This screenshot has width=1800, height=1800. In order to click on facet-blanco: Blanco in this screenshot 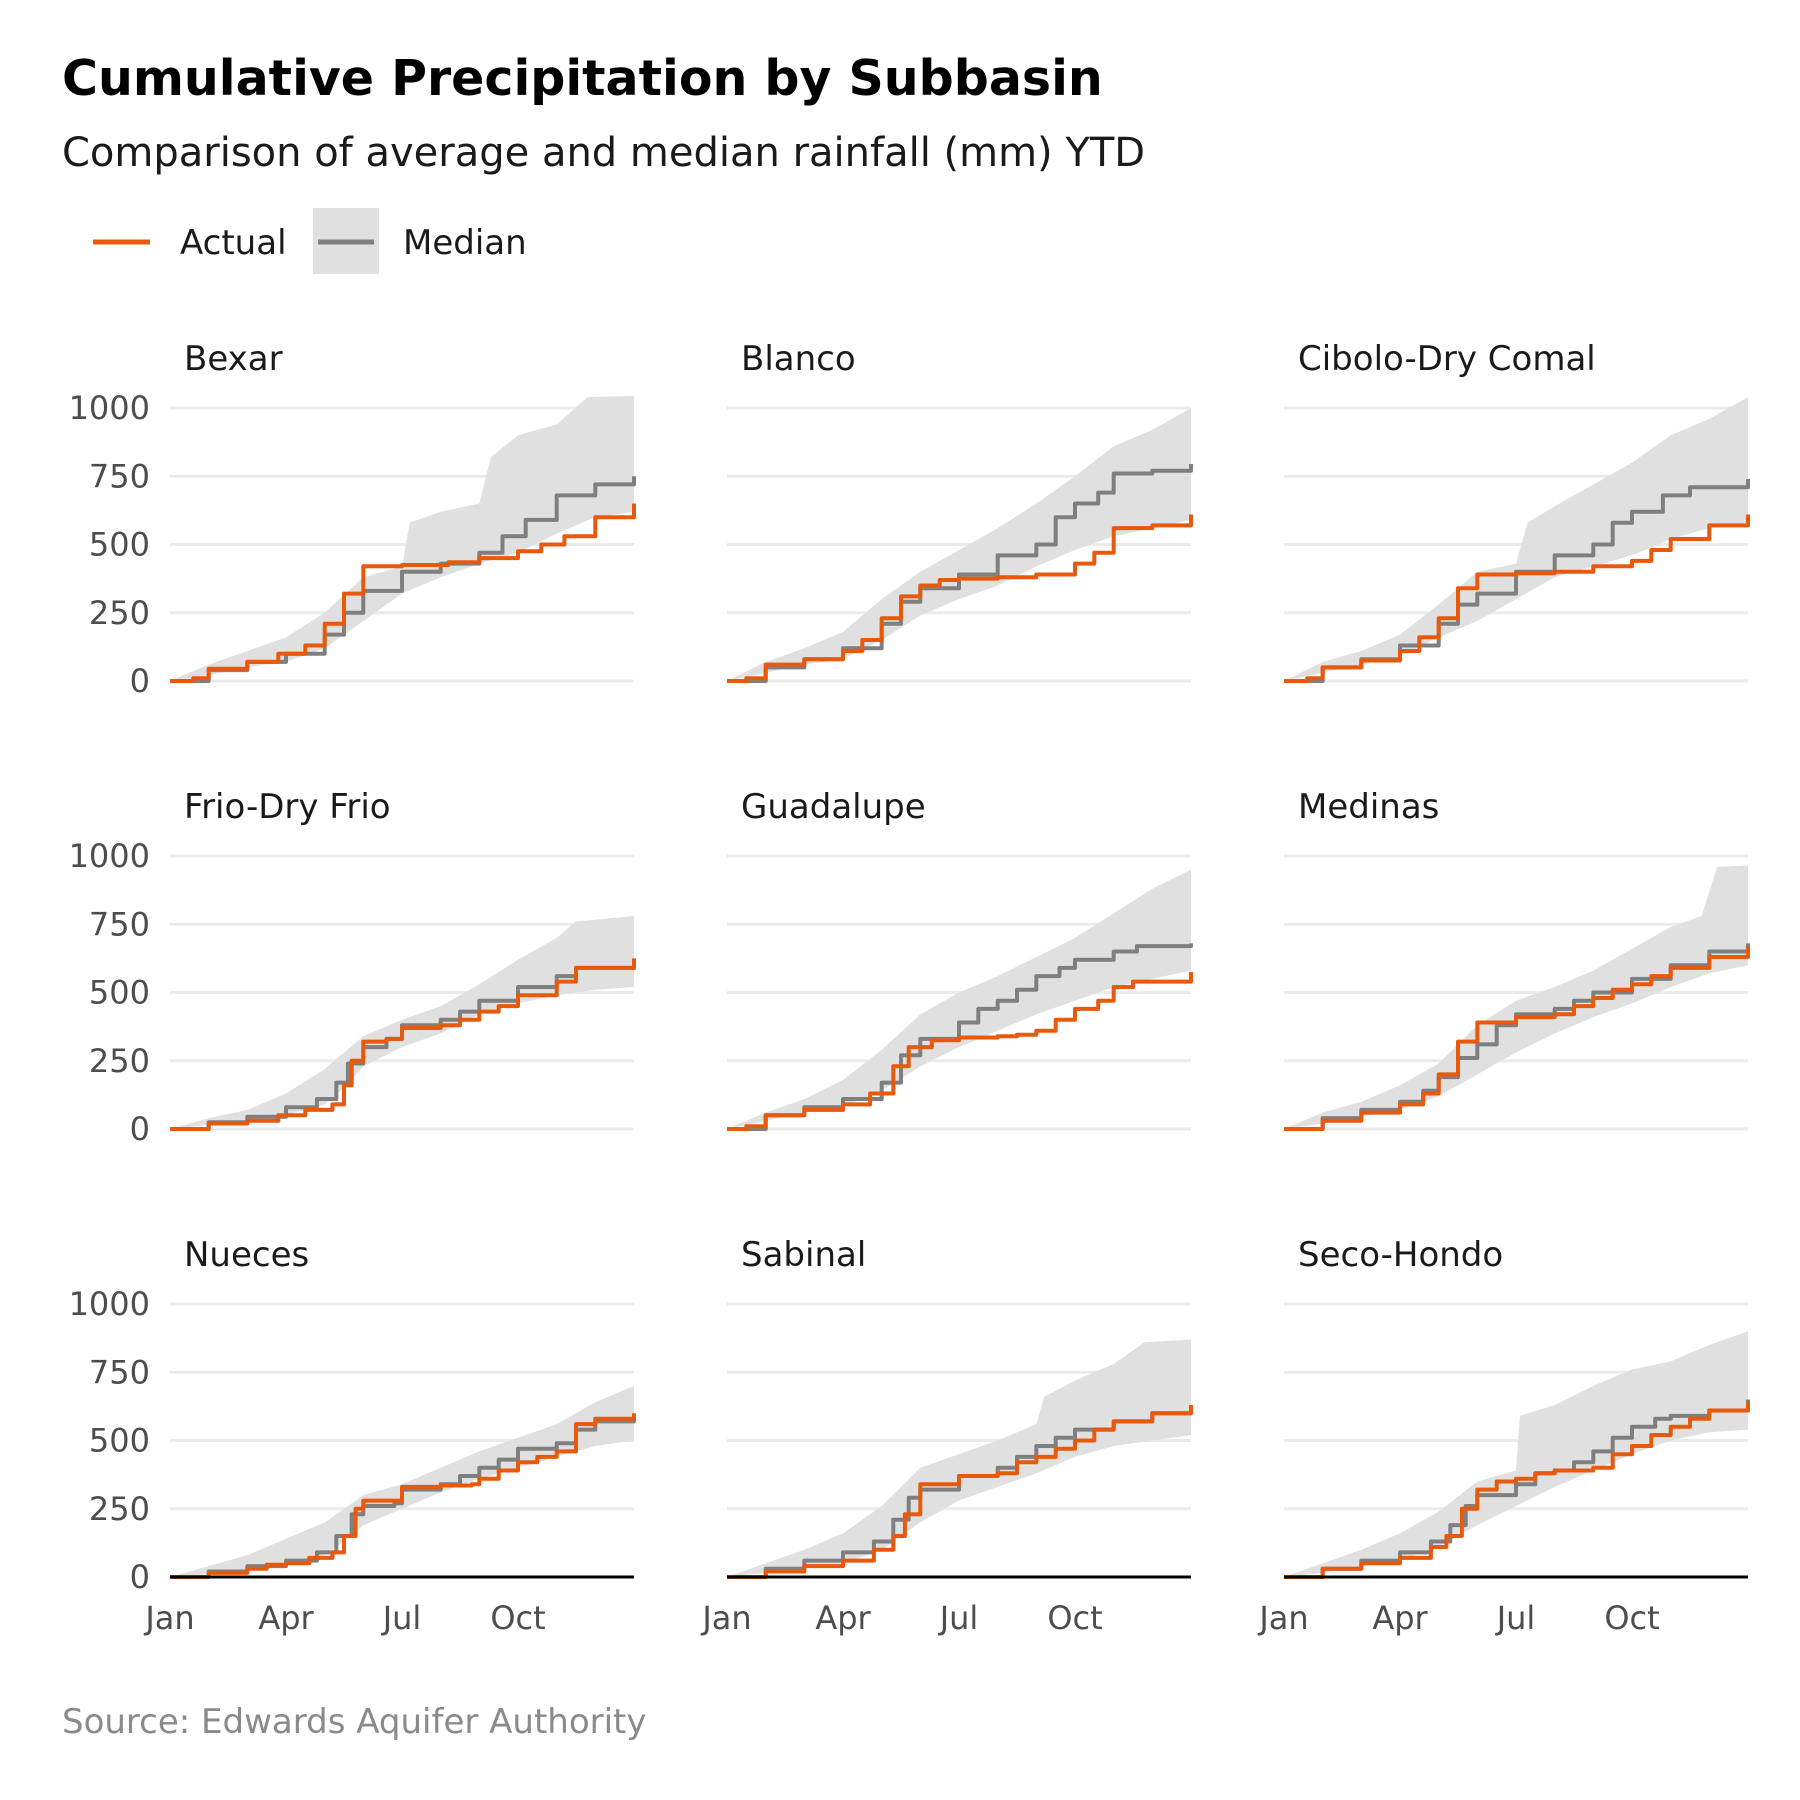, I will do `click(960, 511)`.